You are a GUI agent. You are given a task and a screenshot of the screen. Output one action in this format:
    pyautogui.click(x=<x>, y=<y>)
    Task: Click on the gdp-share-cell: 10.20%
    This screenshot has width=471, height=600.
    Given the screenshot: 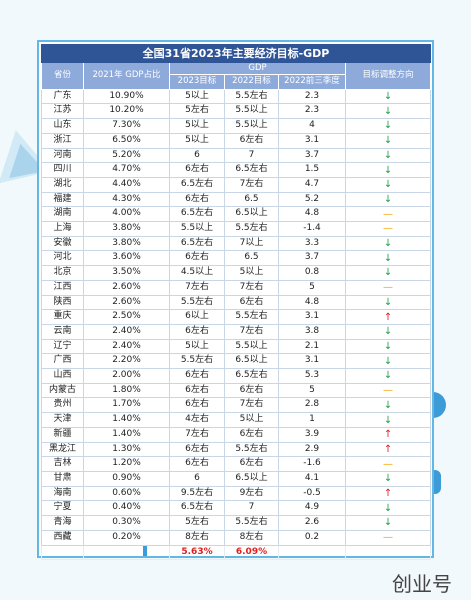 What is the action you would take?
    pyautogui.click(x=126, y=111)
    